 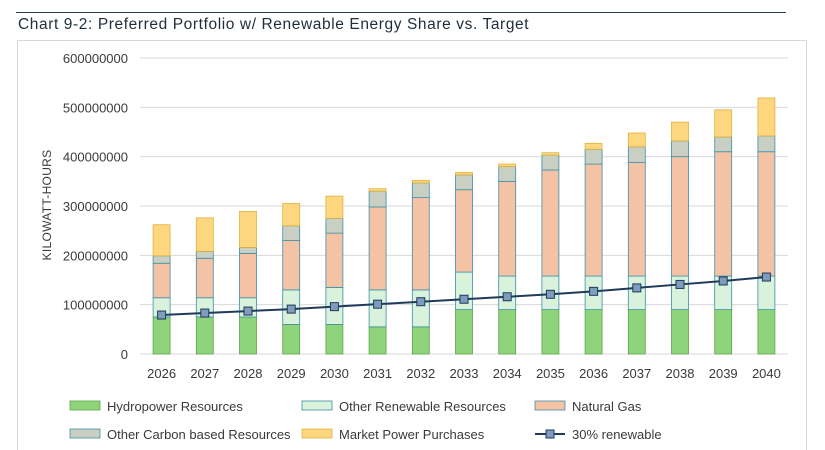 I want to click on x-tick-label: 2035, so click(x=550, y=373).